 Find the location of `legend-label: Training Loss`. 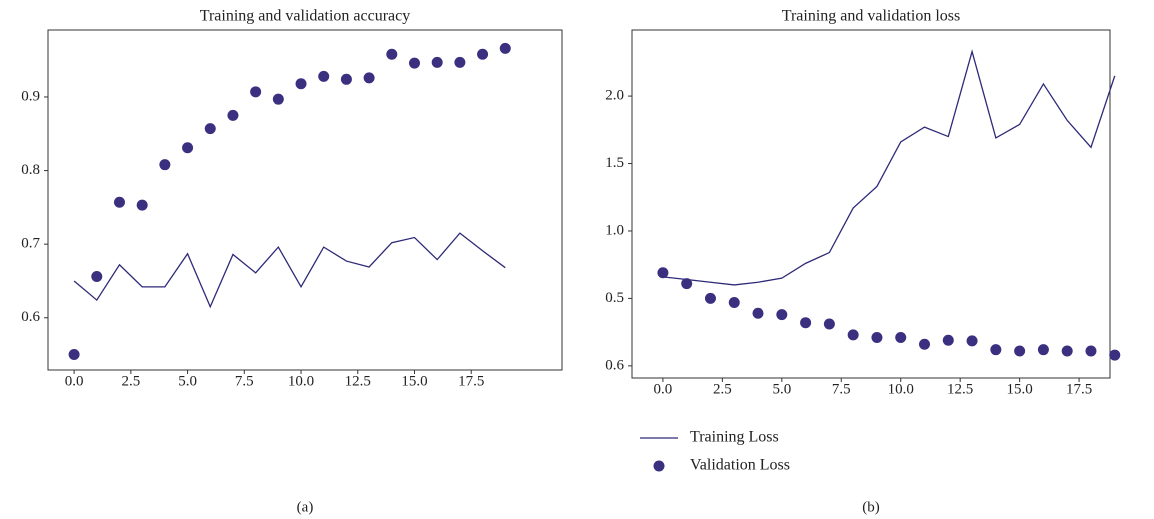

legend-label: Training Loss is located at coordinates (734, 437).